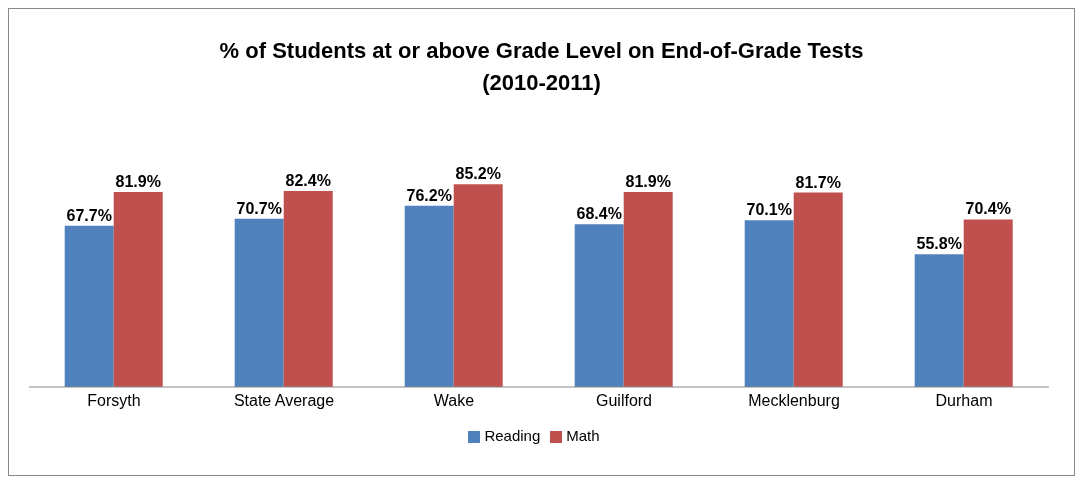 The height and width of the screenshot is (484, 1083). Describe the element at coordinates (964, 401) in the screenshot. I see `x-tick-label: Durham` at that location.